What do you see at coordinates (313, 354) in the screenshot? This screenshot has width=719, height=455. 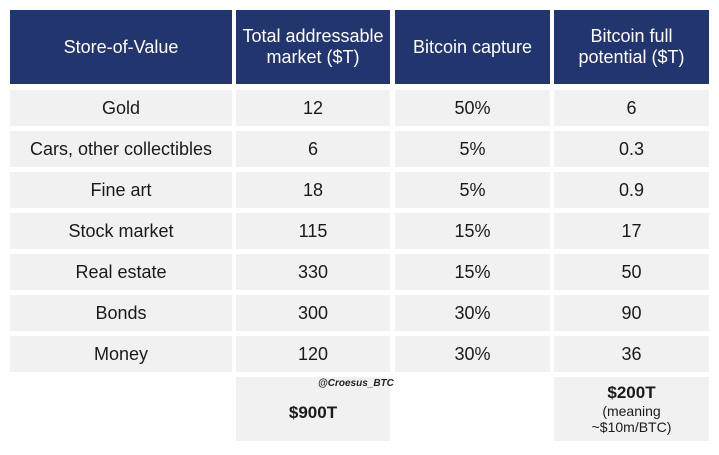 I see `table-cell-market: 120` at bounding box center [313, 354].